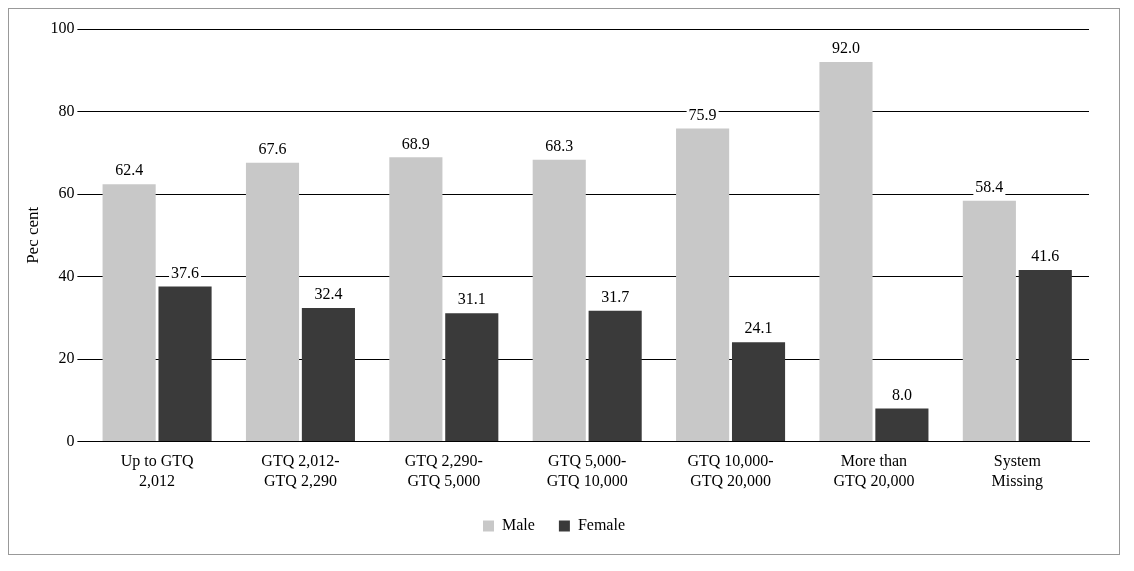  Describe the element at coordinates (70, 440) in the screenshot. I see `y-tick-label: 0` at that location.